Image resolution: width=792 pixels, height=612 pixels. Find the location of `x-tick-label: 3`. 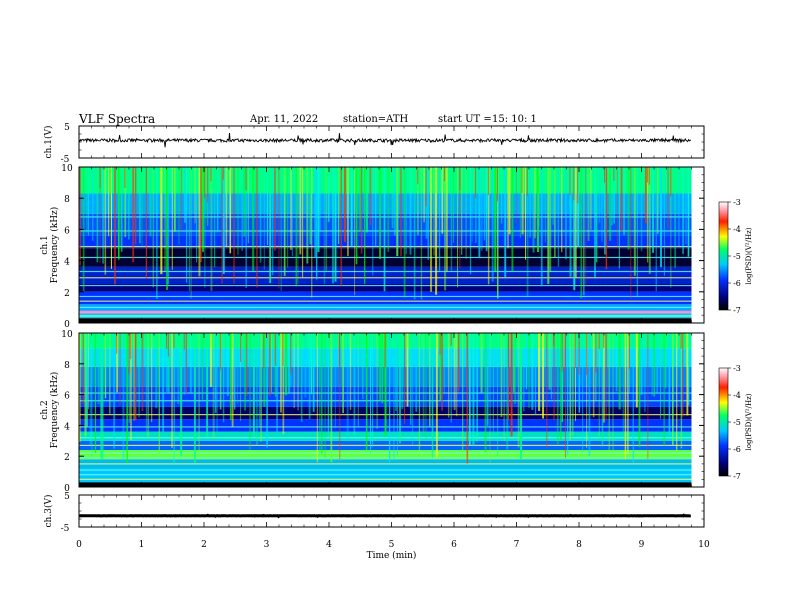

x-tick-label: 3 is located at coordinates (267, 545).